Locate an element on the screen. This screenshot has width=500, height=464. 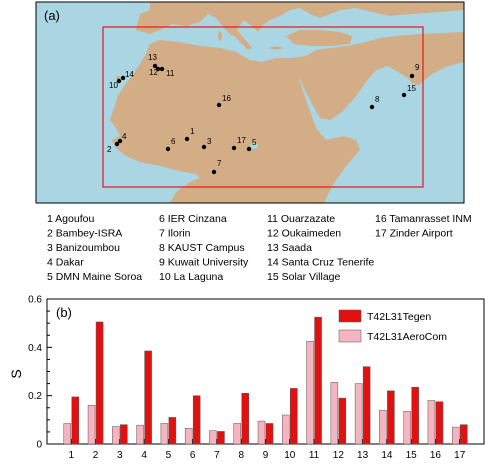
anatolia-landmass is located at coordinates (319, 38).